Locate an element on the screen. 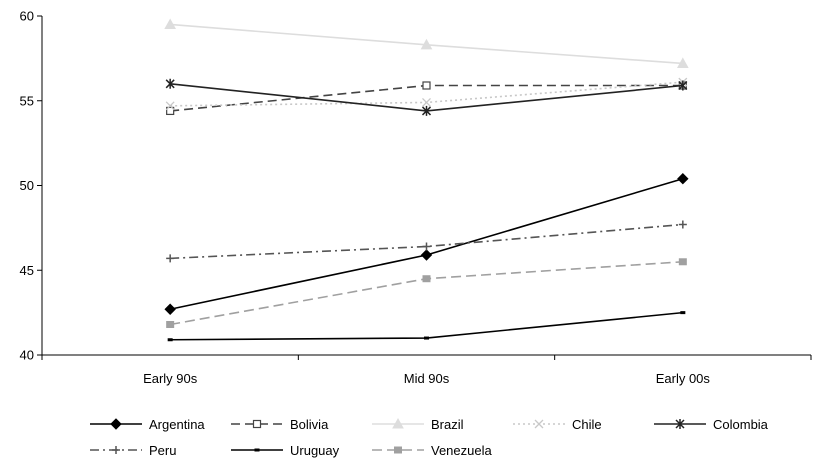  y-tick-label: 50 is located at coordinates (27, 185).